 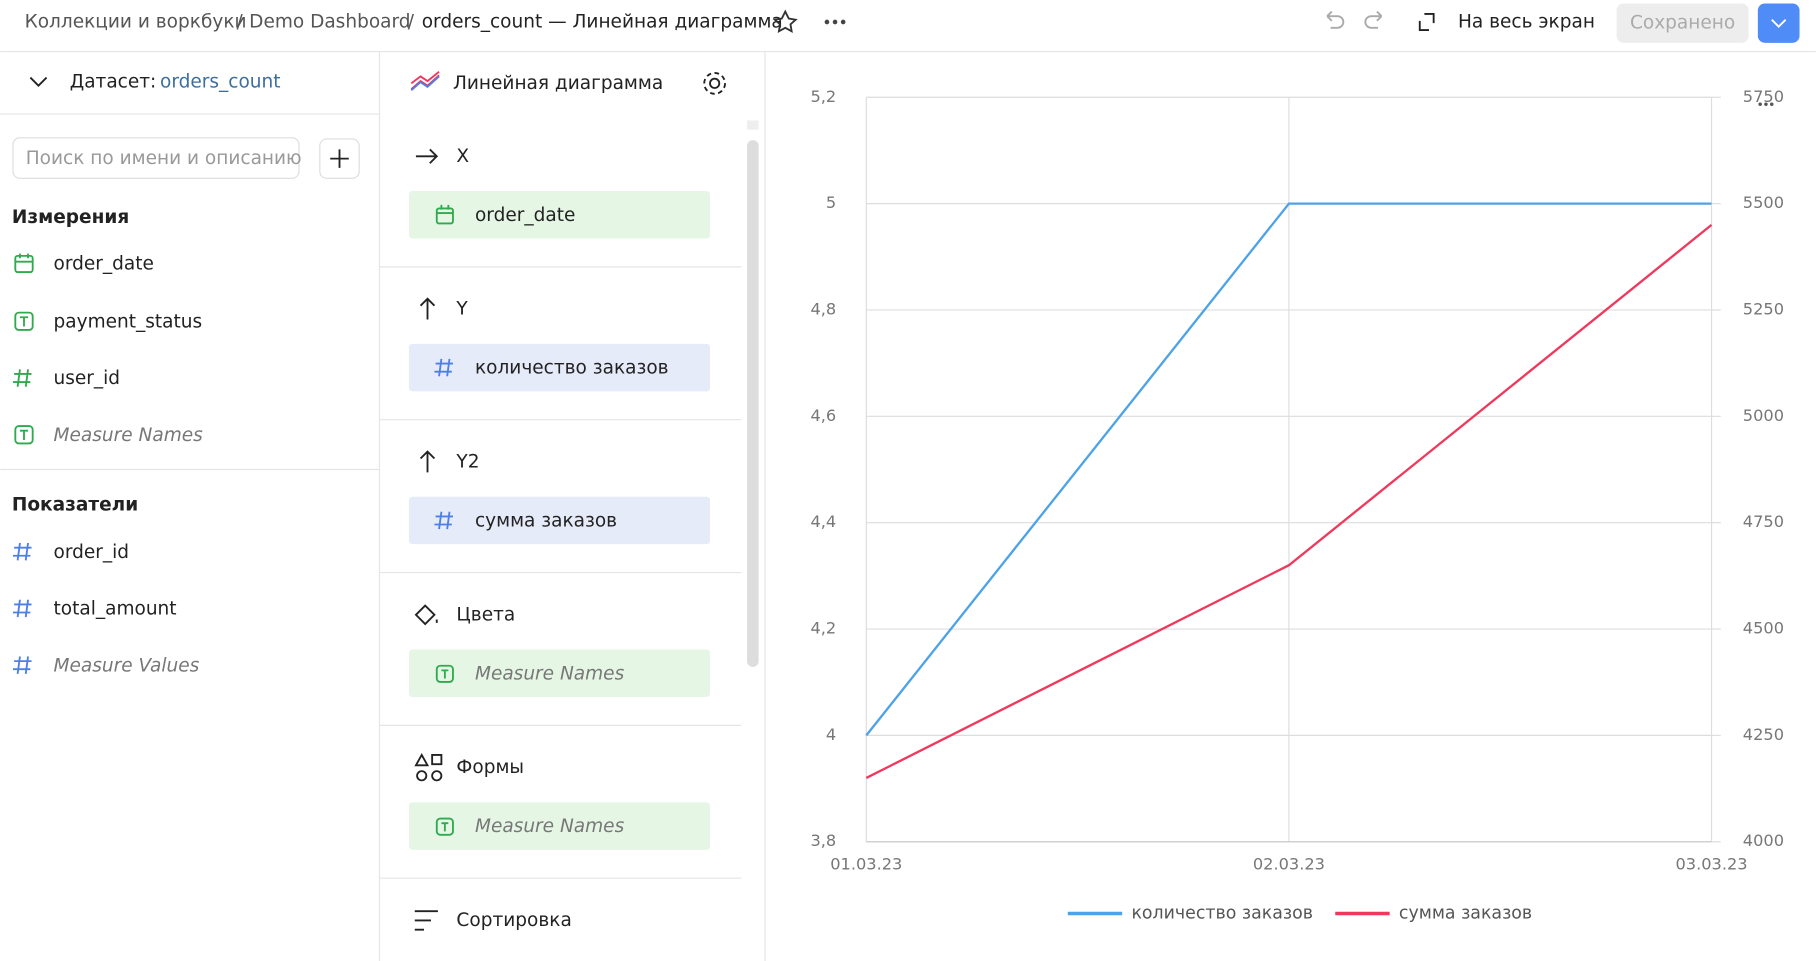 I want to click on dataset-name: orders_count, so click(x=220, y=82).